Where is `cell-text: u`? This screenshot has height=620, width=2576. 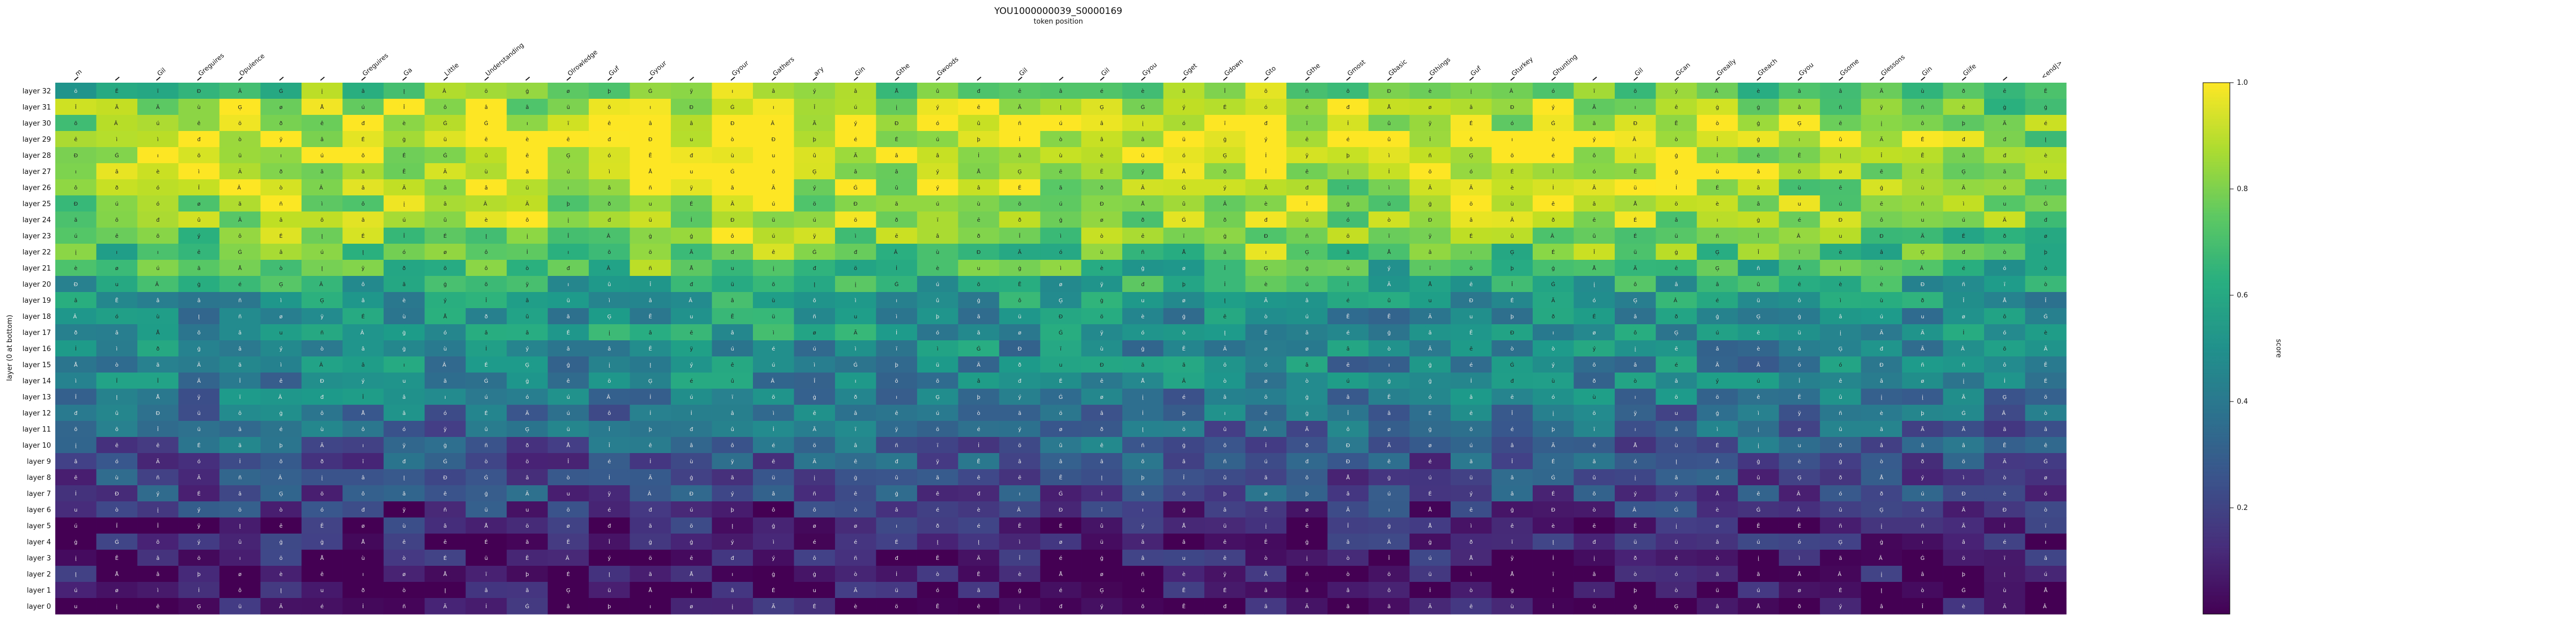 cell-text: u is located at coordinates (1922, 317).